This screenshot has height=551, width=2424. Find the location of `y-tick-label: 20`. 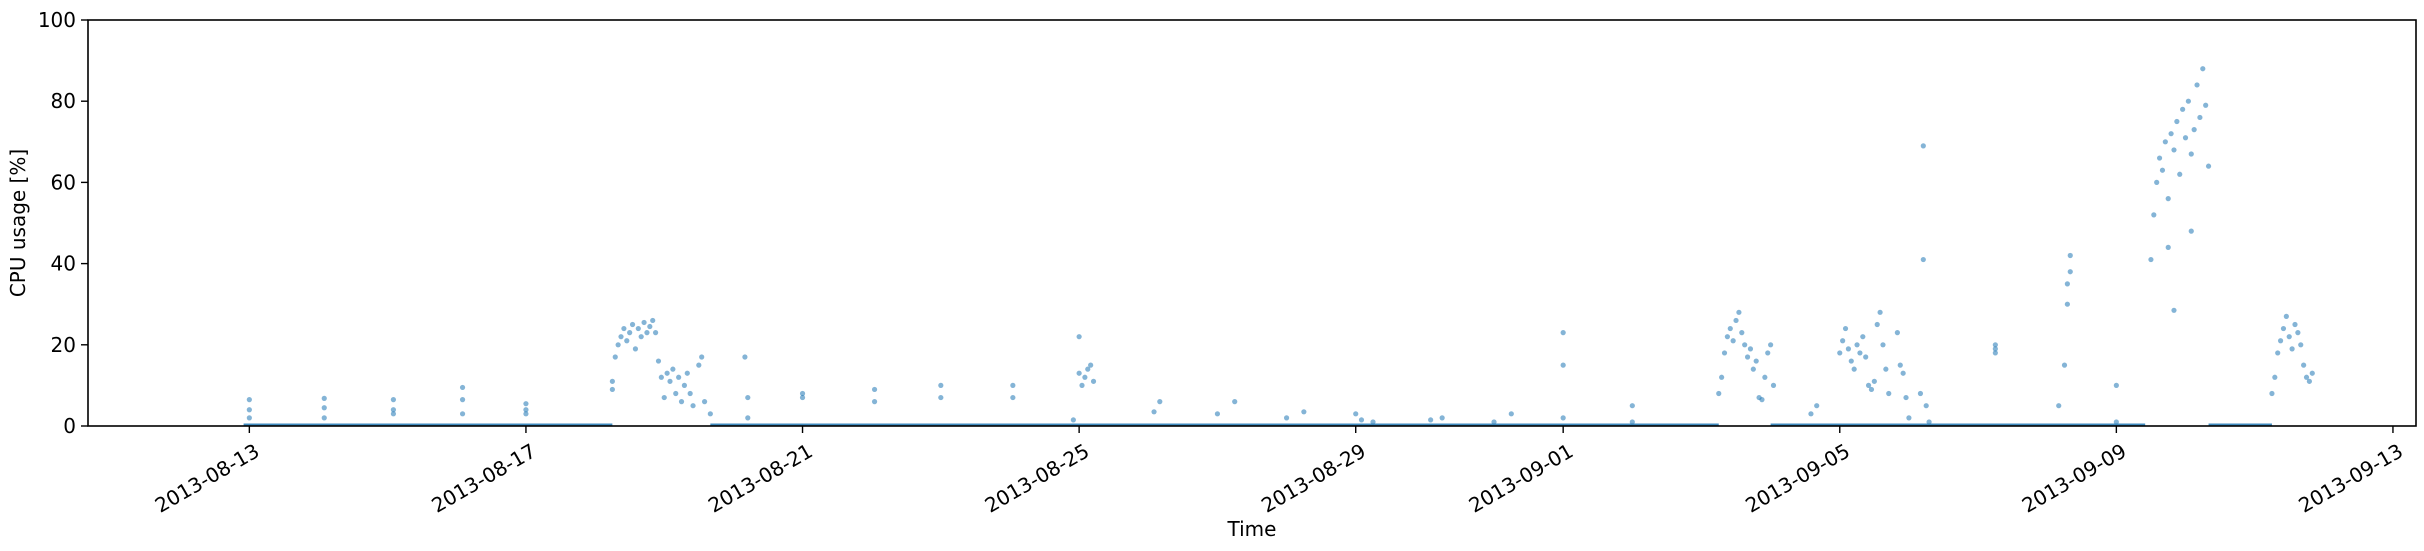

y-tick-label: 20 is located at coordinates (63, 345).